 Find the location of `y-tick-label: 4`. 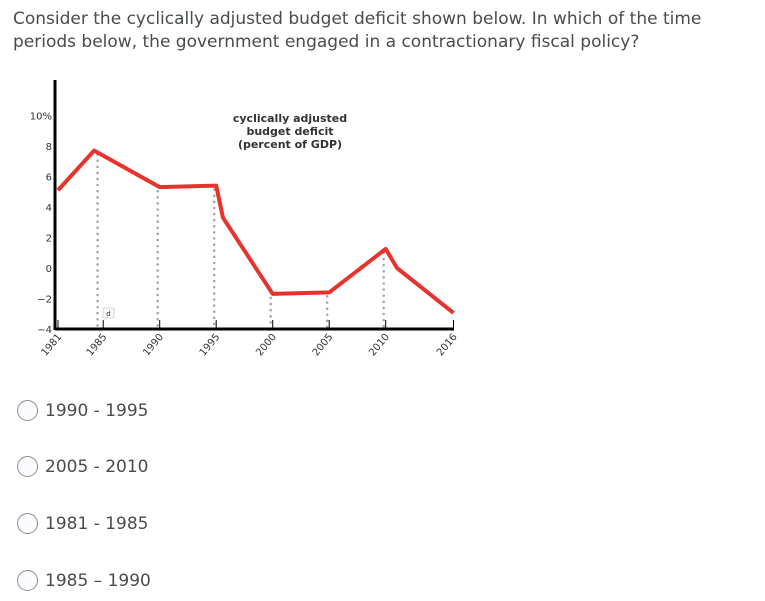

y-tick-label: 4 is located at coordinates (49, 208).